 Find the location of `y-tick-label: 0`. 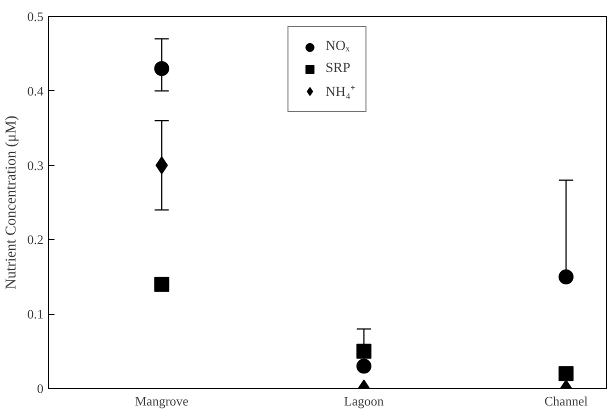

y-tick-label: 0 is located at coordinates (40, 388).